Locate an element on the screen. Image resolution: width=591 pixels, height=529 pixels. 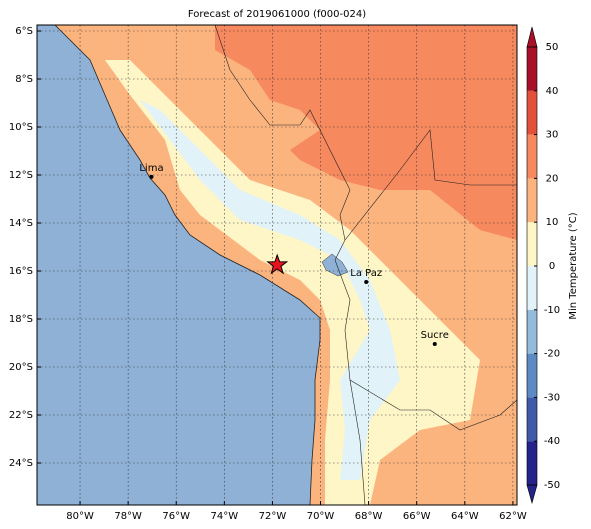
colorbar-tick-label: -50 is located at coordinates (552, 485).